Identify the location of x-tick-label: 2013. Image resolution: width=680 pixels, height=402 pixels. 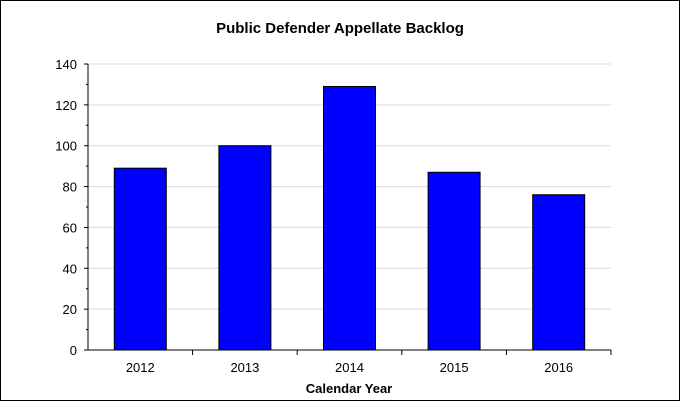
(244, 367).